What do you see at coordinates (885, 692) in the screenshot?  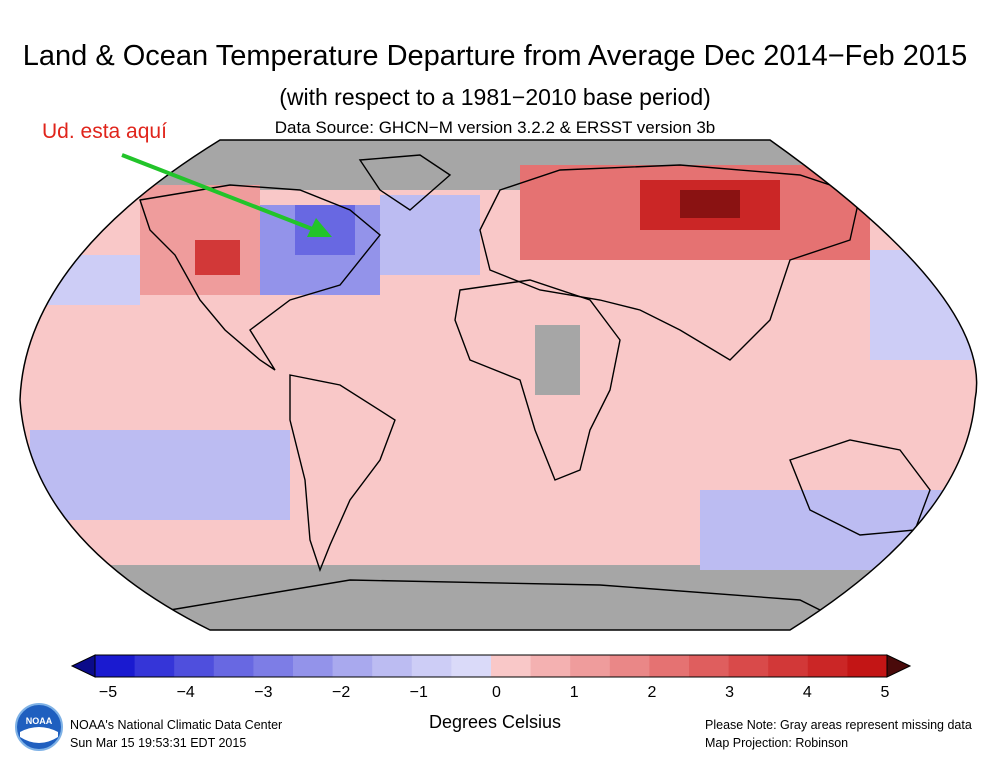 I see `colorbar-tick-label: 5` at bounding box center [885, 692].